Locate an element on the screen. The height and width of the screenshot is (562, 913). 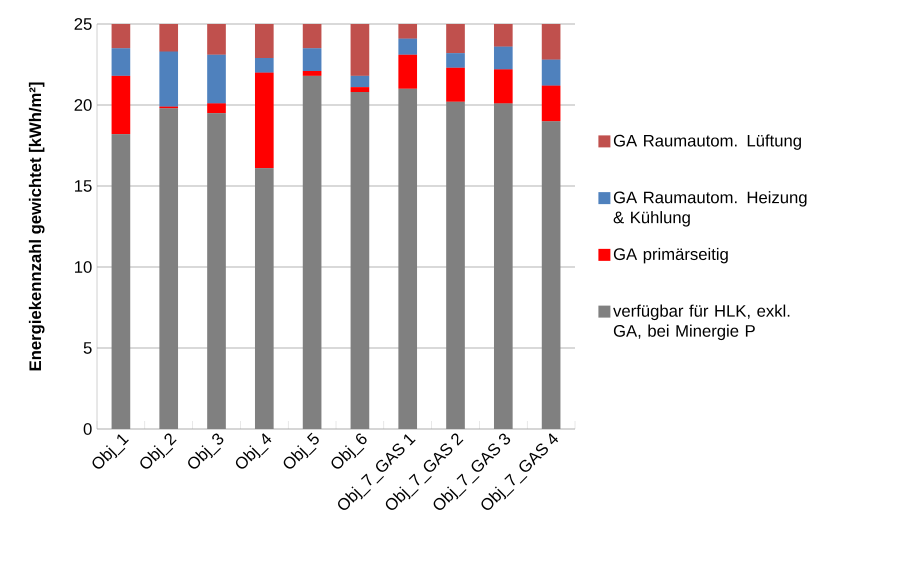
legend-label: GA Raumautom. Lüftung is located at coordinates (707, 142).